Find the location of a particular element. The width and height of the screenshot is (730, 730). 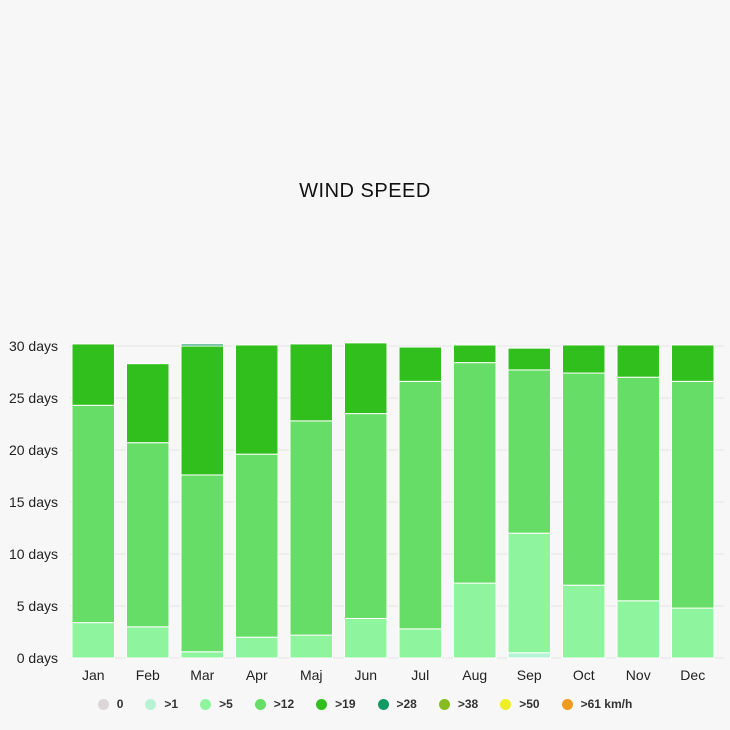

bar-stack-maj is located at coordinates (311, 501).